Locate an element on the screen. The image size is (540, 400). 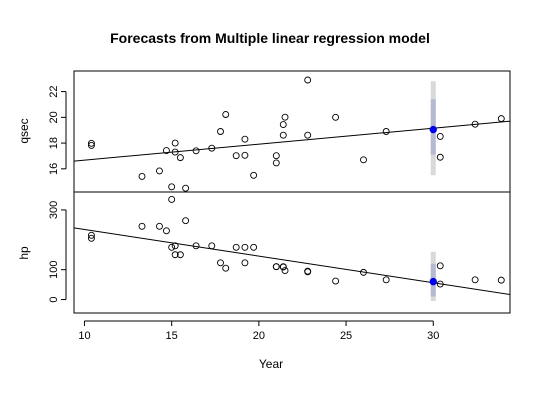
x-tick-label: 10 is located at coordinates (84, 336).